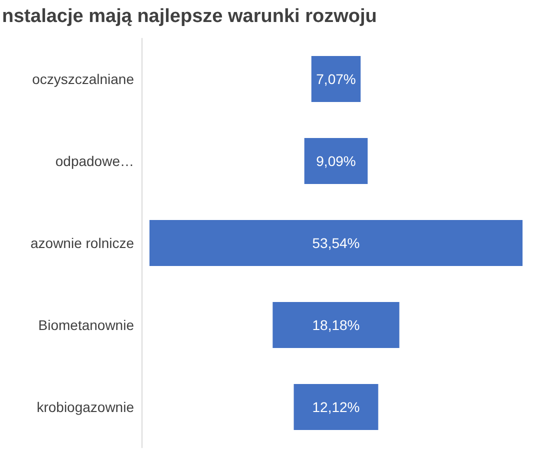  I want to click on category-label: oczyszczalniane, so click(83, 78).